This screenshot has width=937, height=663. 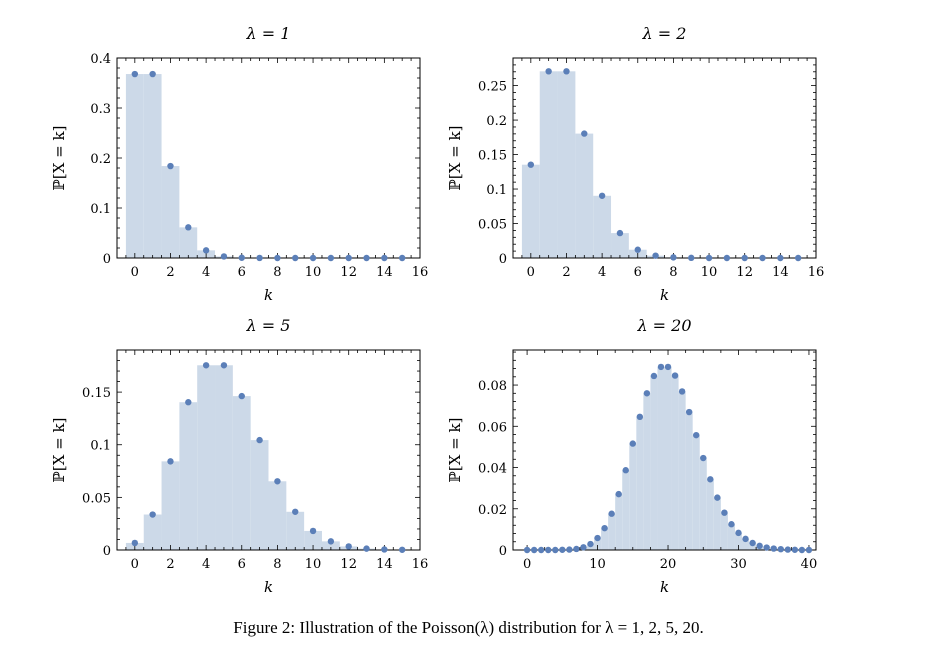 What do you see at coordinates (738, 564) in the screenshot?
I see `x-tick-label: 30` at bounding box center [738, 564].